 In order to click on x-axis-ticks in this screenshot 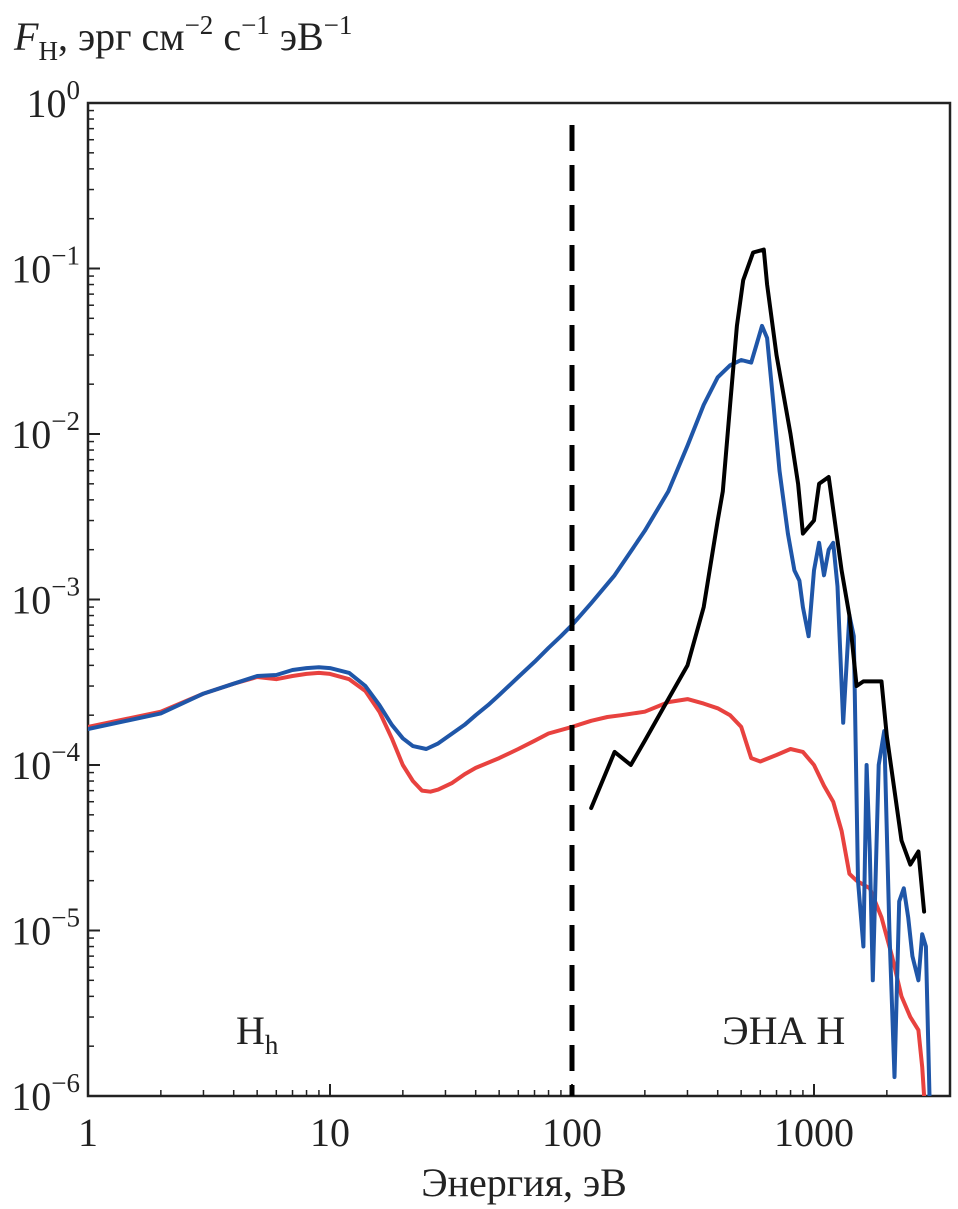, I will do `click(509, 1090)`.